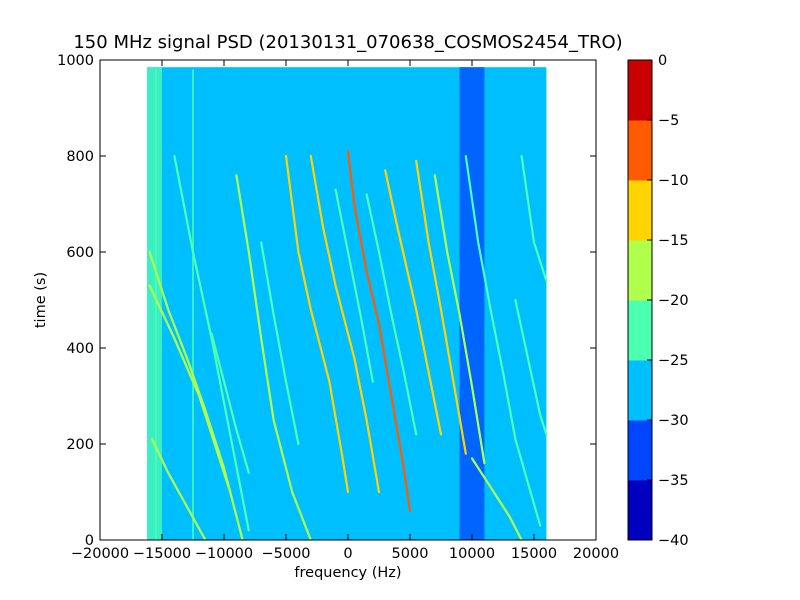  What do you see at coordinates (673, 301) in the screenshot?
I see `colorbar-tick-label: −20` at bounding box center [673, 301].